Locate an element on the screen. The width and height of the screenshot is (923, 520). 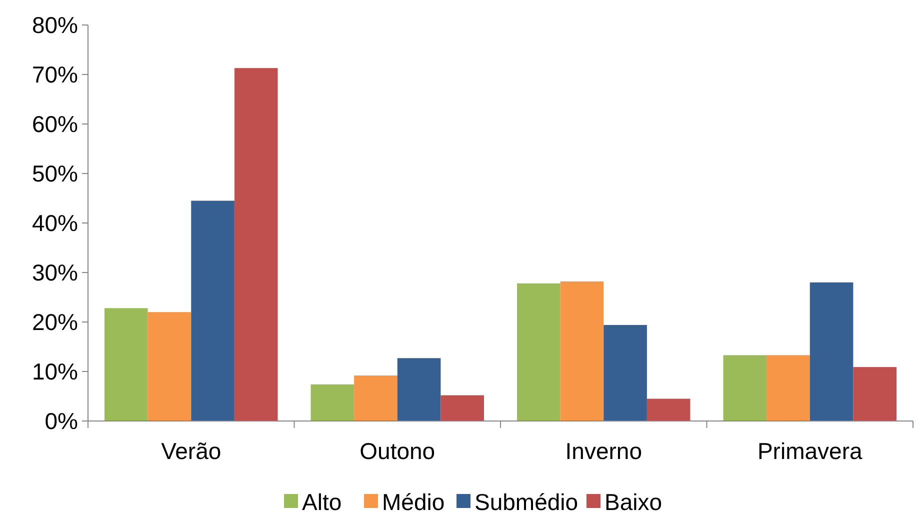
y-tick-label: 30% is located at coordinates (55, 273).